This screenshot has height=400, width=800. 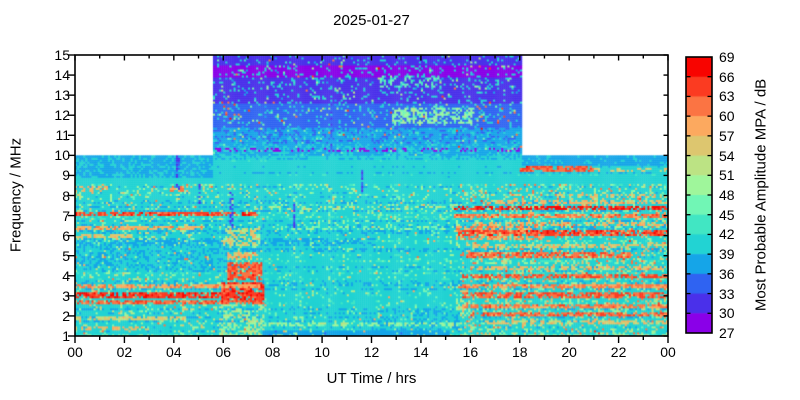 What do you see at coordinates (66, 315) in the screenshot?
I see `y-tick-label: 2` at bounding box center [66, 315].